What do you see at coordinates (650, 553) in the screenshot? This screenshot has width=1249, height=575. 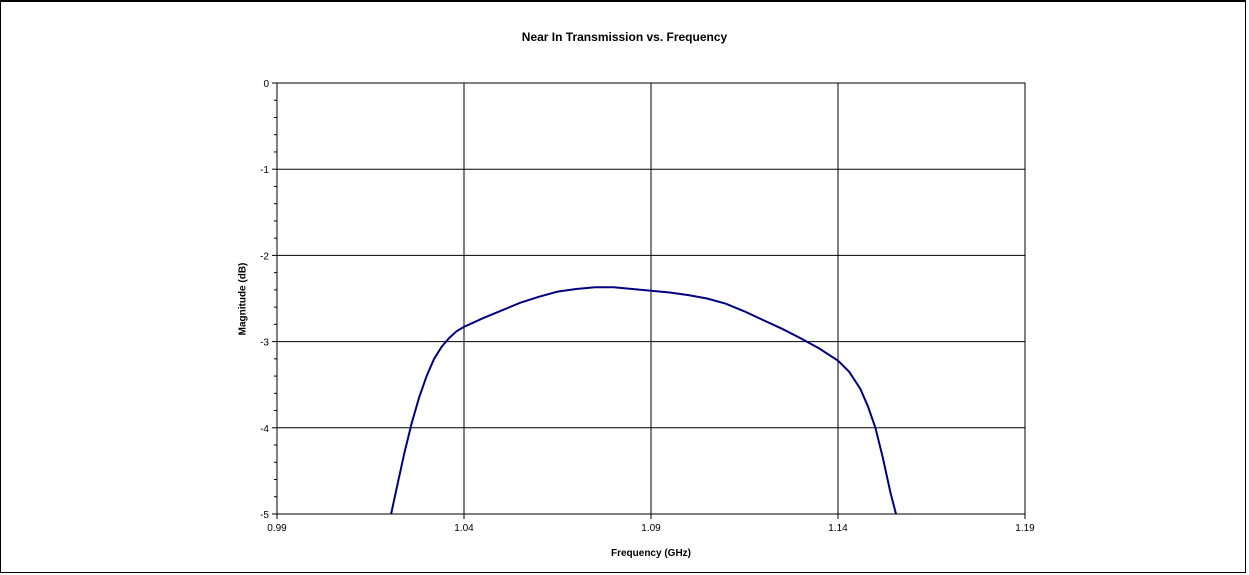 I see `x-axis-label: Frequency (GHz)` at bounding box center [650, 553].